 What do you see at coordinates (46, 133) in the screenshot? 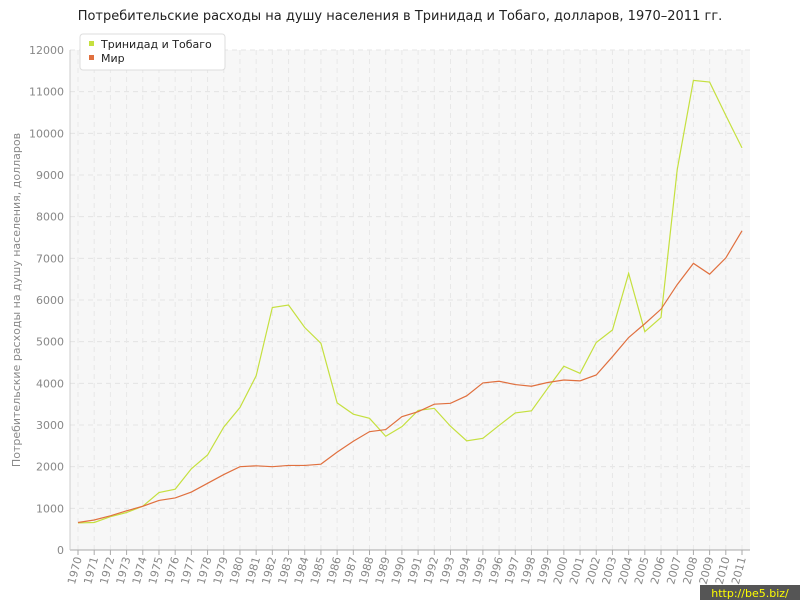
I see `y-tick-label: 10000` at bounding box center [46, 133].